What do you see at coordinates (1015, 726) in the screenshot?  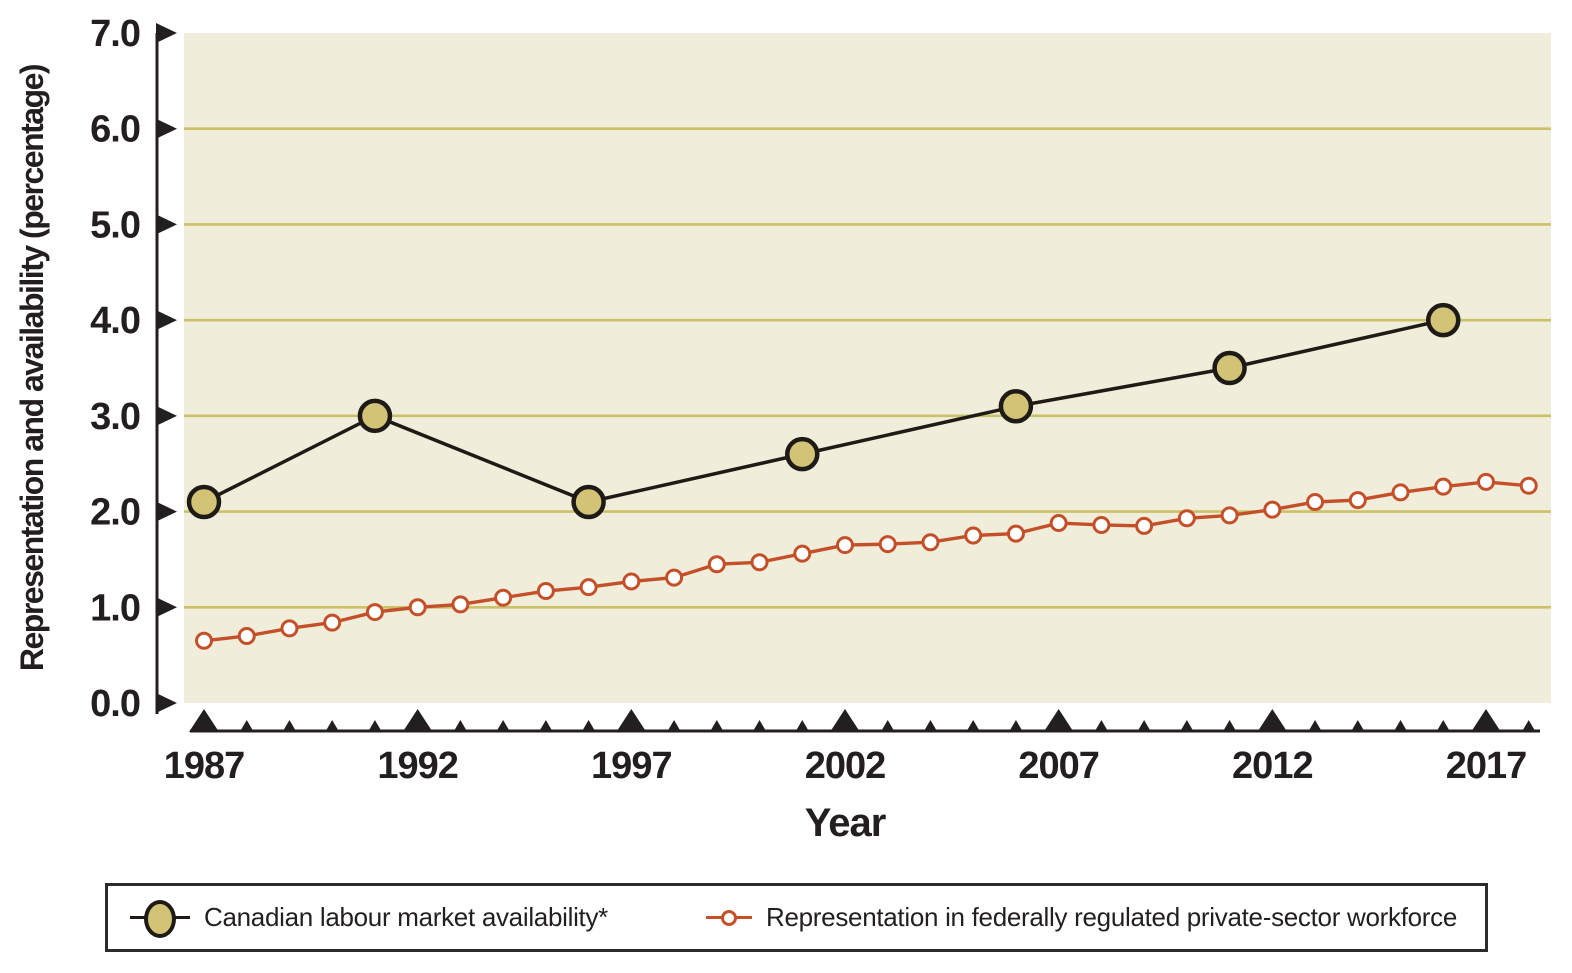 I see `x-tick-triangle-icon-2006` at bounding box center [1015, 726].